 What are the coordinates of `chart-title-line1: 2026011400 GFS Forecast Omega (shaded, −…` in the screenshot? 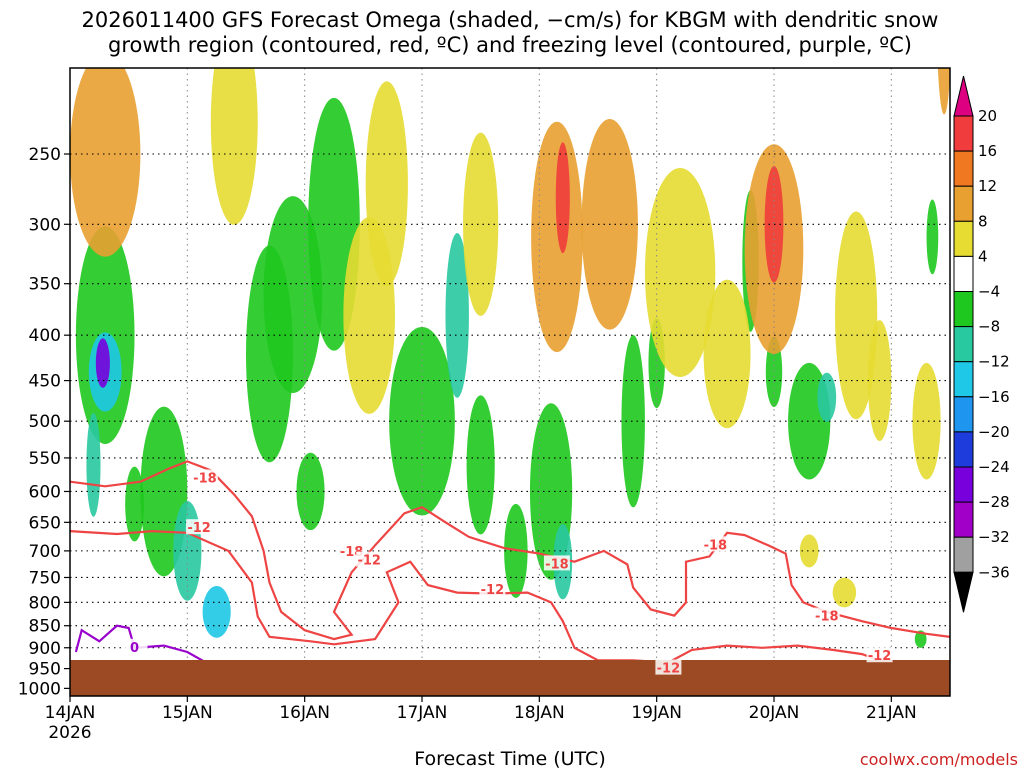 It's located at (510, 20).